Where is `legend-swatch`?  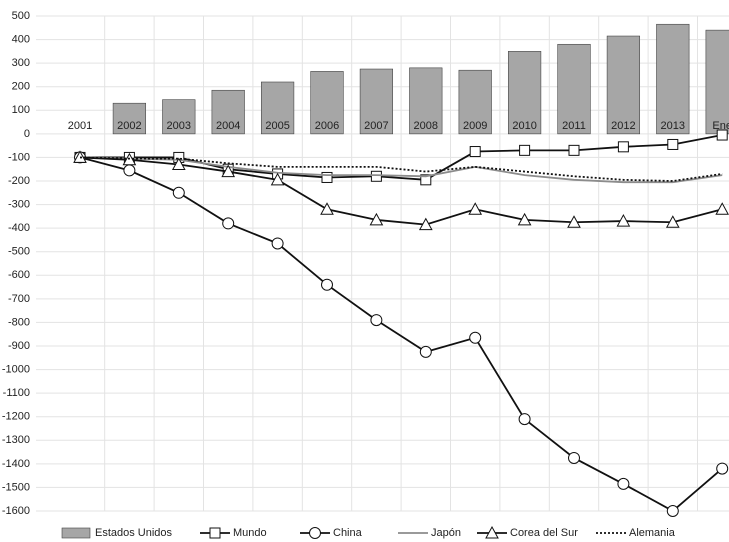 legend-swatch is located at coordinates (76, 533).